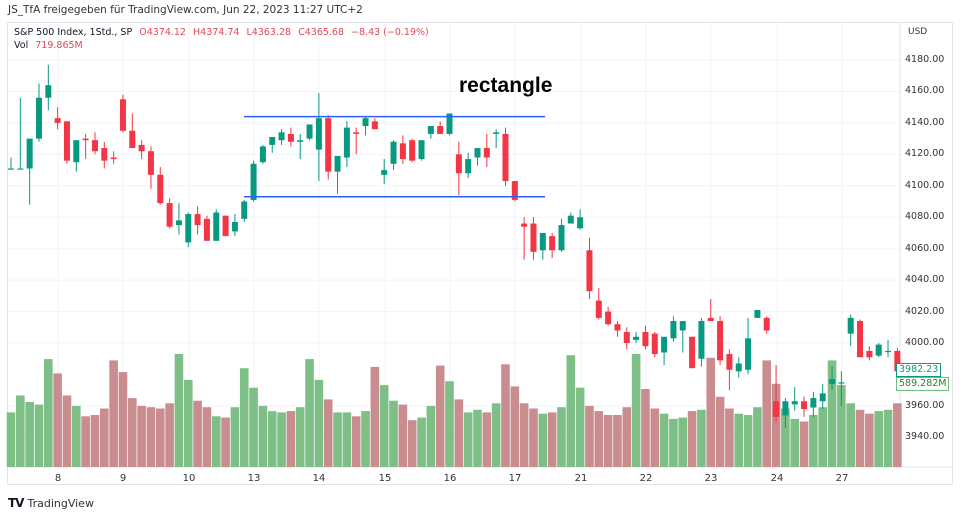 This screenshot has height=517, width=960. What do you see at coordinates (925, 217) in the screenshot?
I see `price-tick-label: 4080.00` at bounding box center [925, 217].